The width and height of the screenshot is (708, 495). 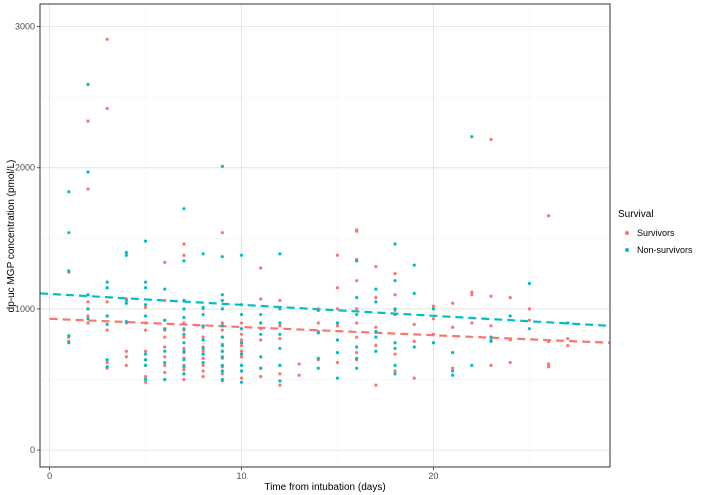 I want to click on legend-key-survivors, so click(x=627, y=233).